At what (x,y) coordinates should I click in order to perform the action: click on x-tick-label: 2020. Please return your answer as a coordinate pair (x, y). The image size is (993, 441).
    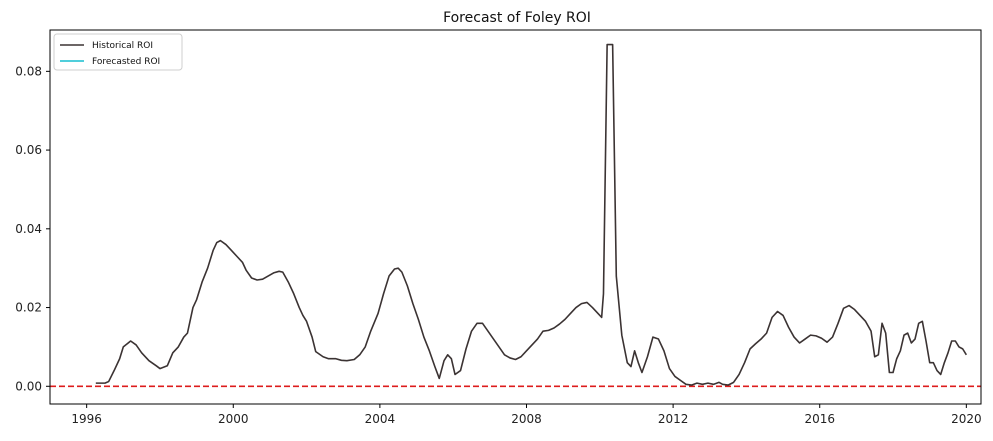
    Looking at the image, I should click on (966, 419).